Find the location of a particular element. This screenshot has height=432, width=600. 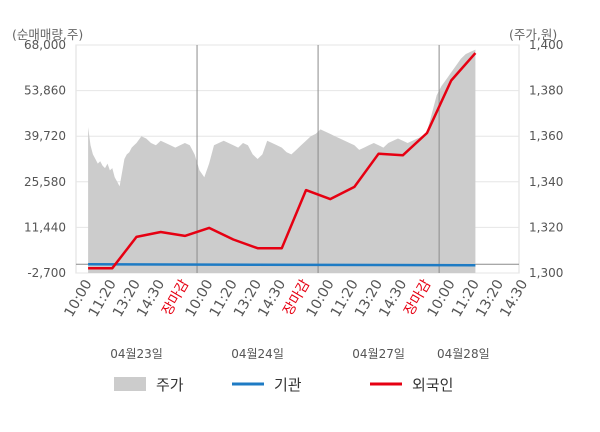

legend: 주가 기관 외국인 is located at coordinates (283, 385).